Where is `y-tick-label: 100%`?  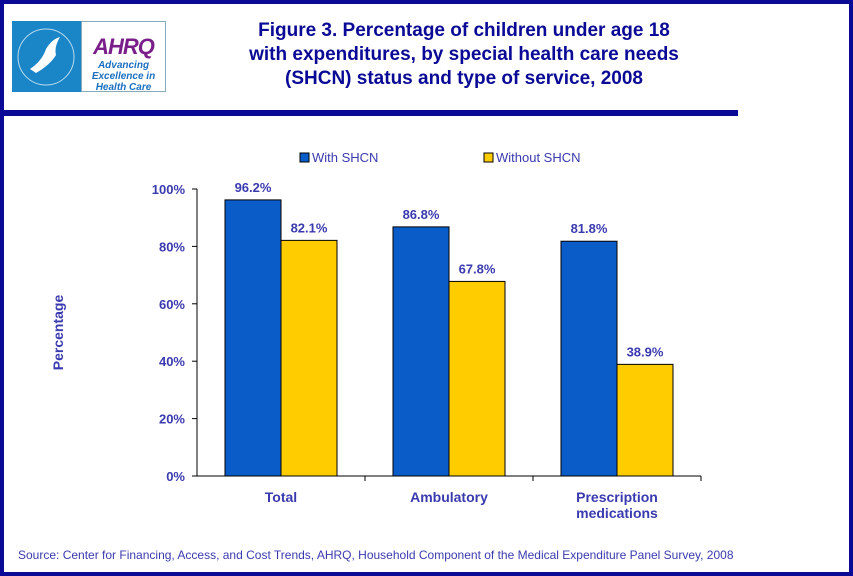 y-tick-label: 100% is located at coordinates (169, 189).